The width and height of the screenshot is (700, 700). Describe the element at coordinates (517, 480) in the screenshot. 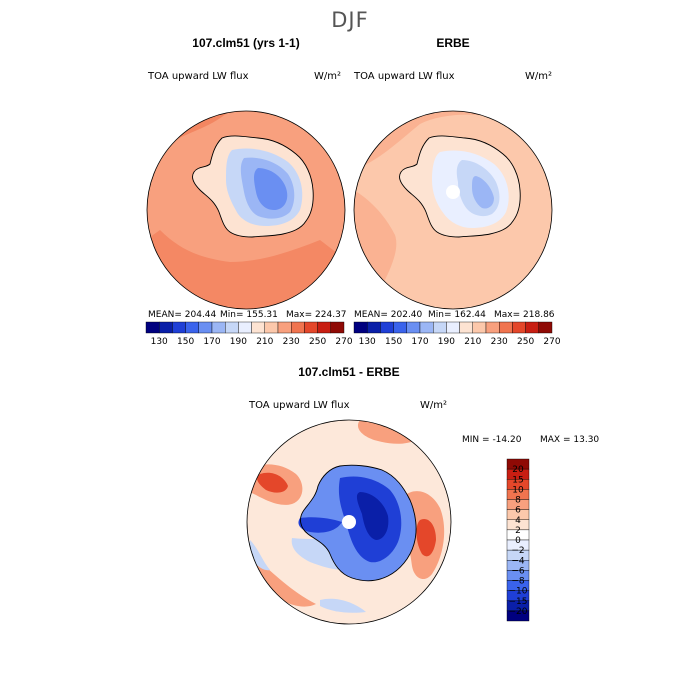

I see `colorbar-tick-label: 15` at that location.